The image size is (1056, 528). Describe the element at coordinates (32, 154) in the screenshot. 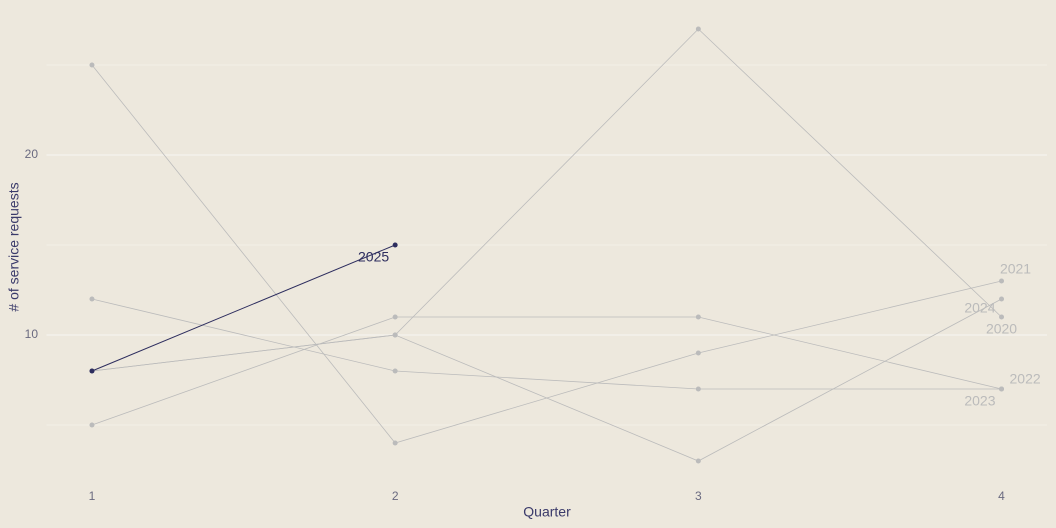

I see `y-tick-label: 20` at that location.